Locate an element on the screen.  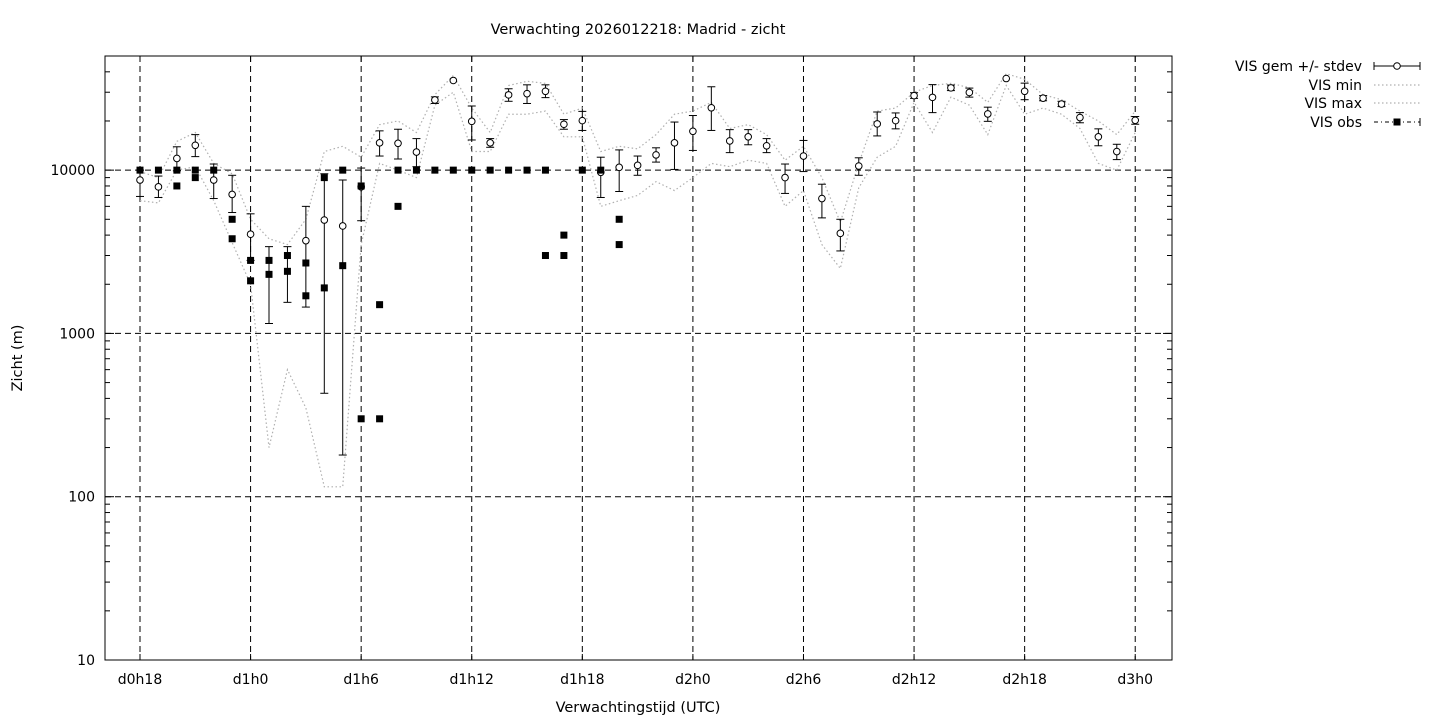
legend-label: VIS obs is located at coordinates (1336, 123).